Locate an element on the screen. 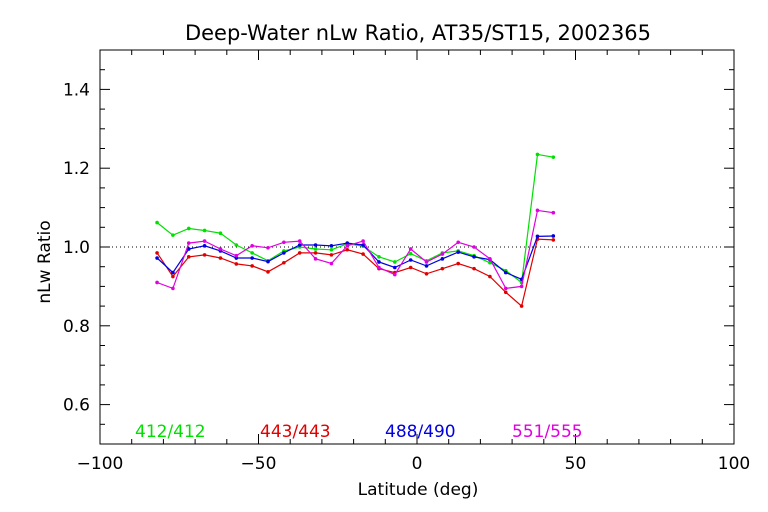  legend-entry: 443/443 is located at coordinates (295, 432).